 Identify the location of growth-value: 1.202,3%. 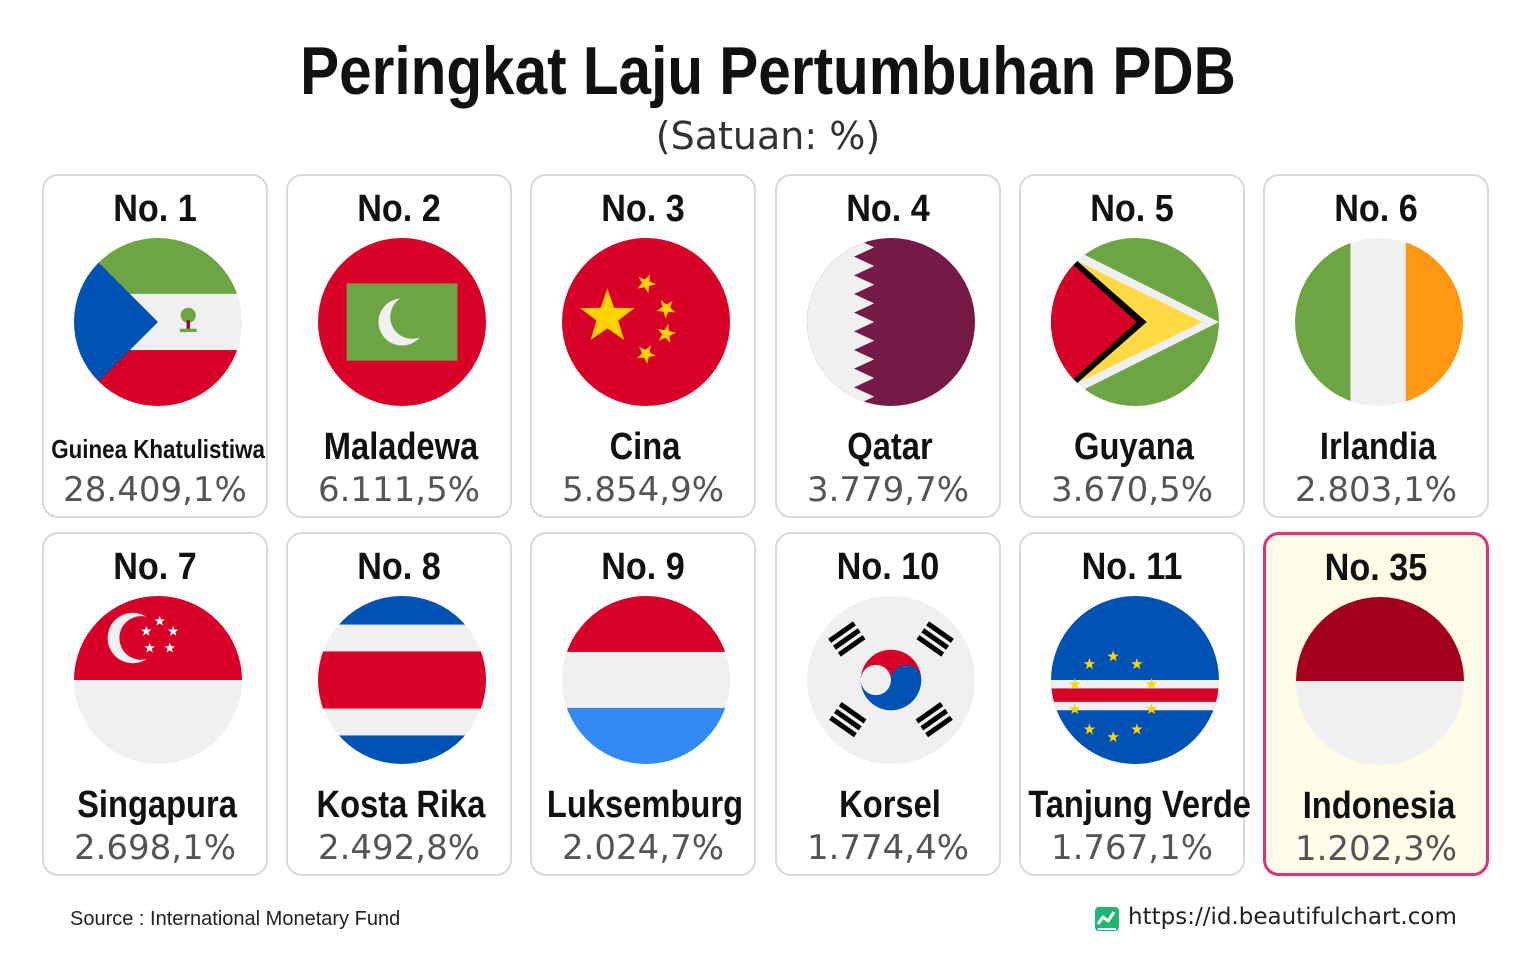
(1376, 849).